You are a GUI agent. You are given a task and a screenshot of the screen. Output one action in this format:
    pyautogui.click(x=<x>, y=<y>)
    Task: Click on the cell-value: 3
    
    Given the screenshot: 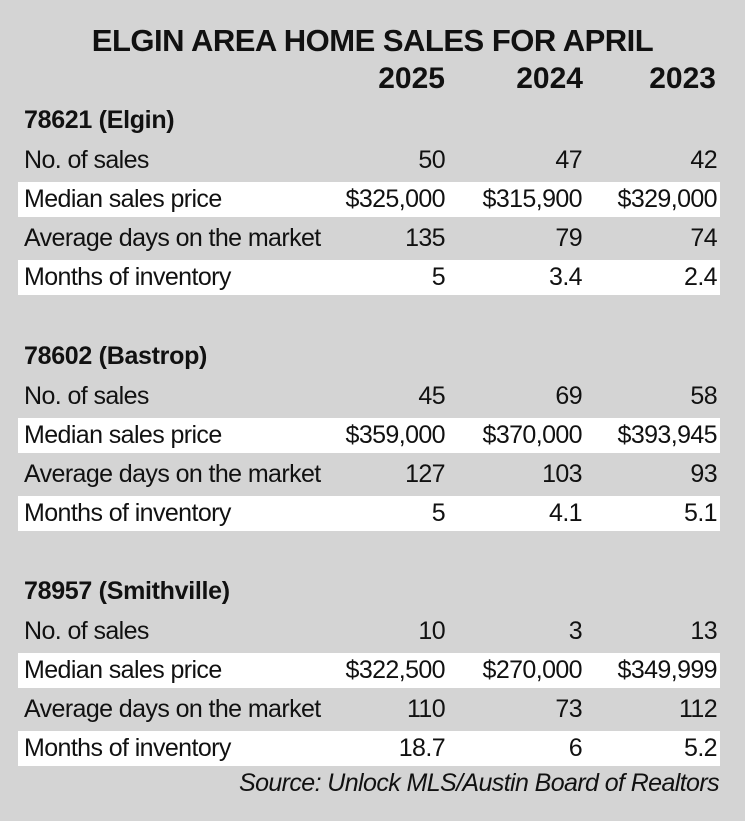 What is the action you would take?
    pyautogui.click(x=575, y=631)
    